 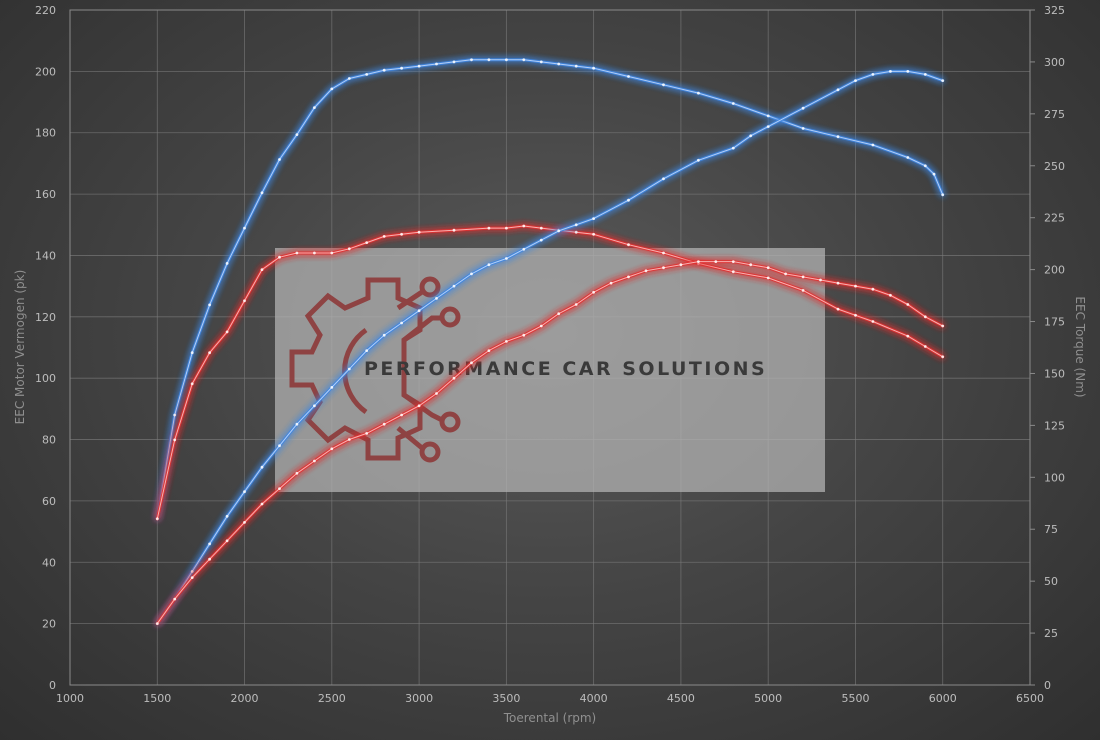 I want to click on y-tick-label: 220, so click(x=45, y=10).